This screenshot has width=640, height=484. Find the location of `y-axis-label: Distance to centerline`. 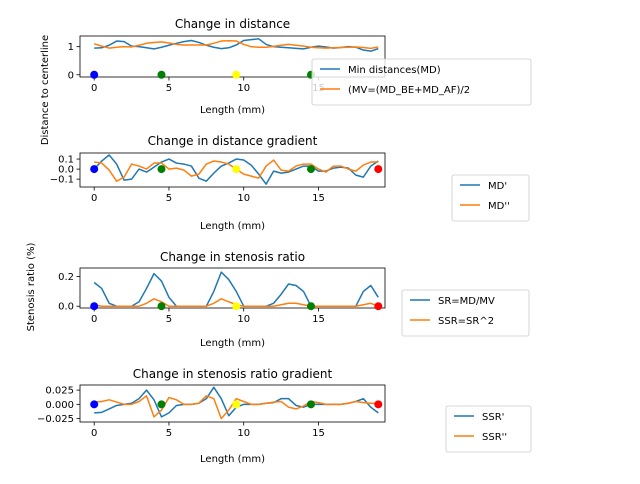

y-axis-label: Distance to centerline is located at coordinates (45, 90).